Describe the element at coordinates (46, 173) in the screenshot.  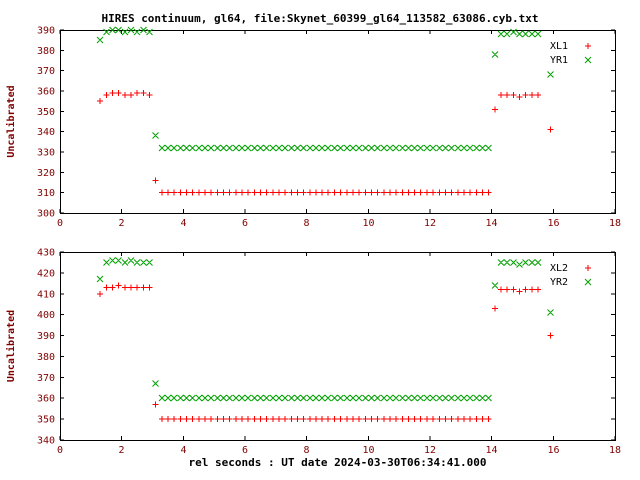
I see `y-tick-label: 320` at that location.